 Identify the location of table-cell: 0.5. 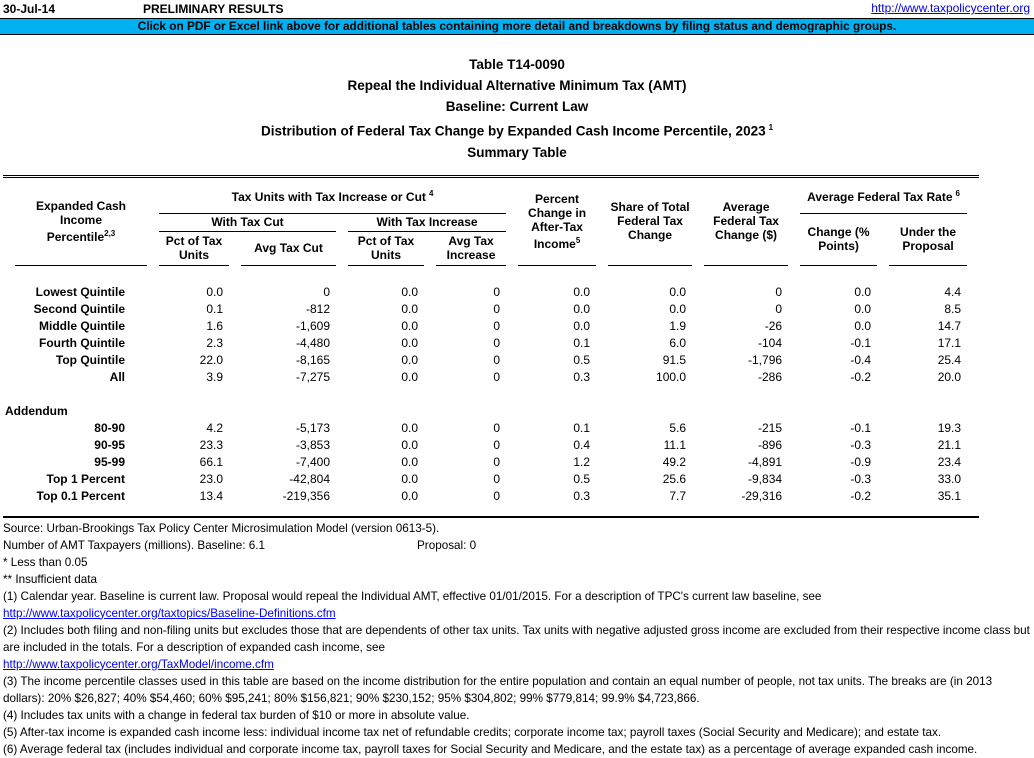
(582, 360).